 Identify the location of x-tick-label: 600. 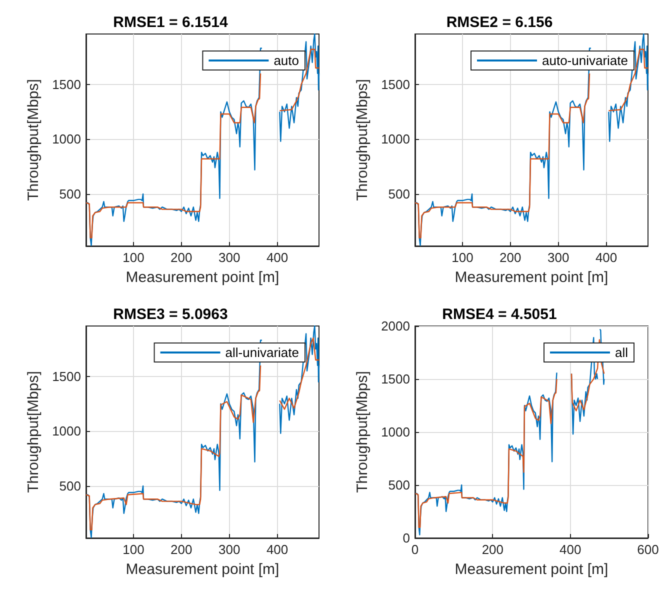
(648, 549).